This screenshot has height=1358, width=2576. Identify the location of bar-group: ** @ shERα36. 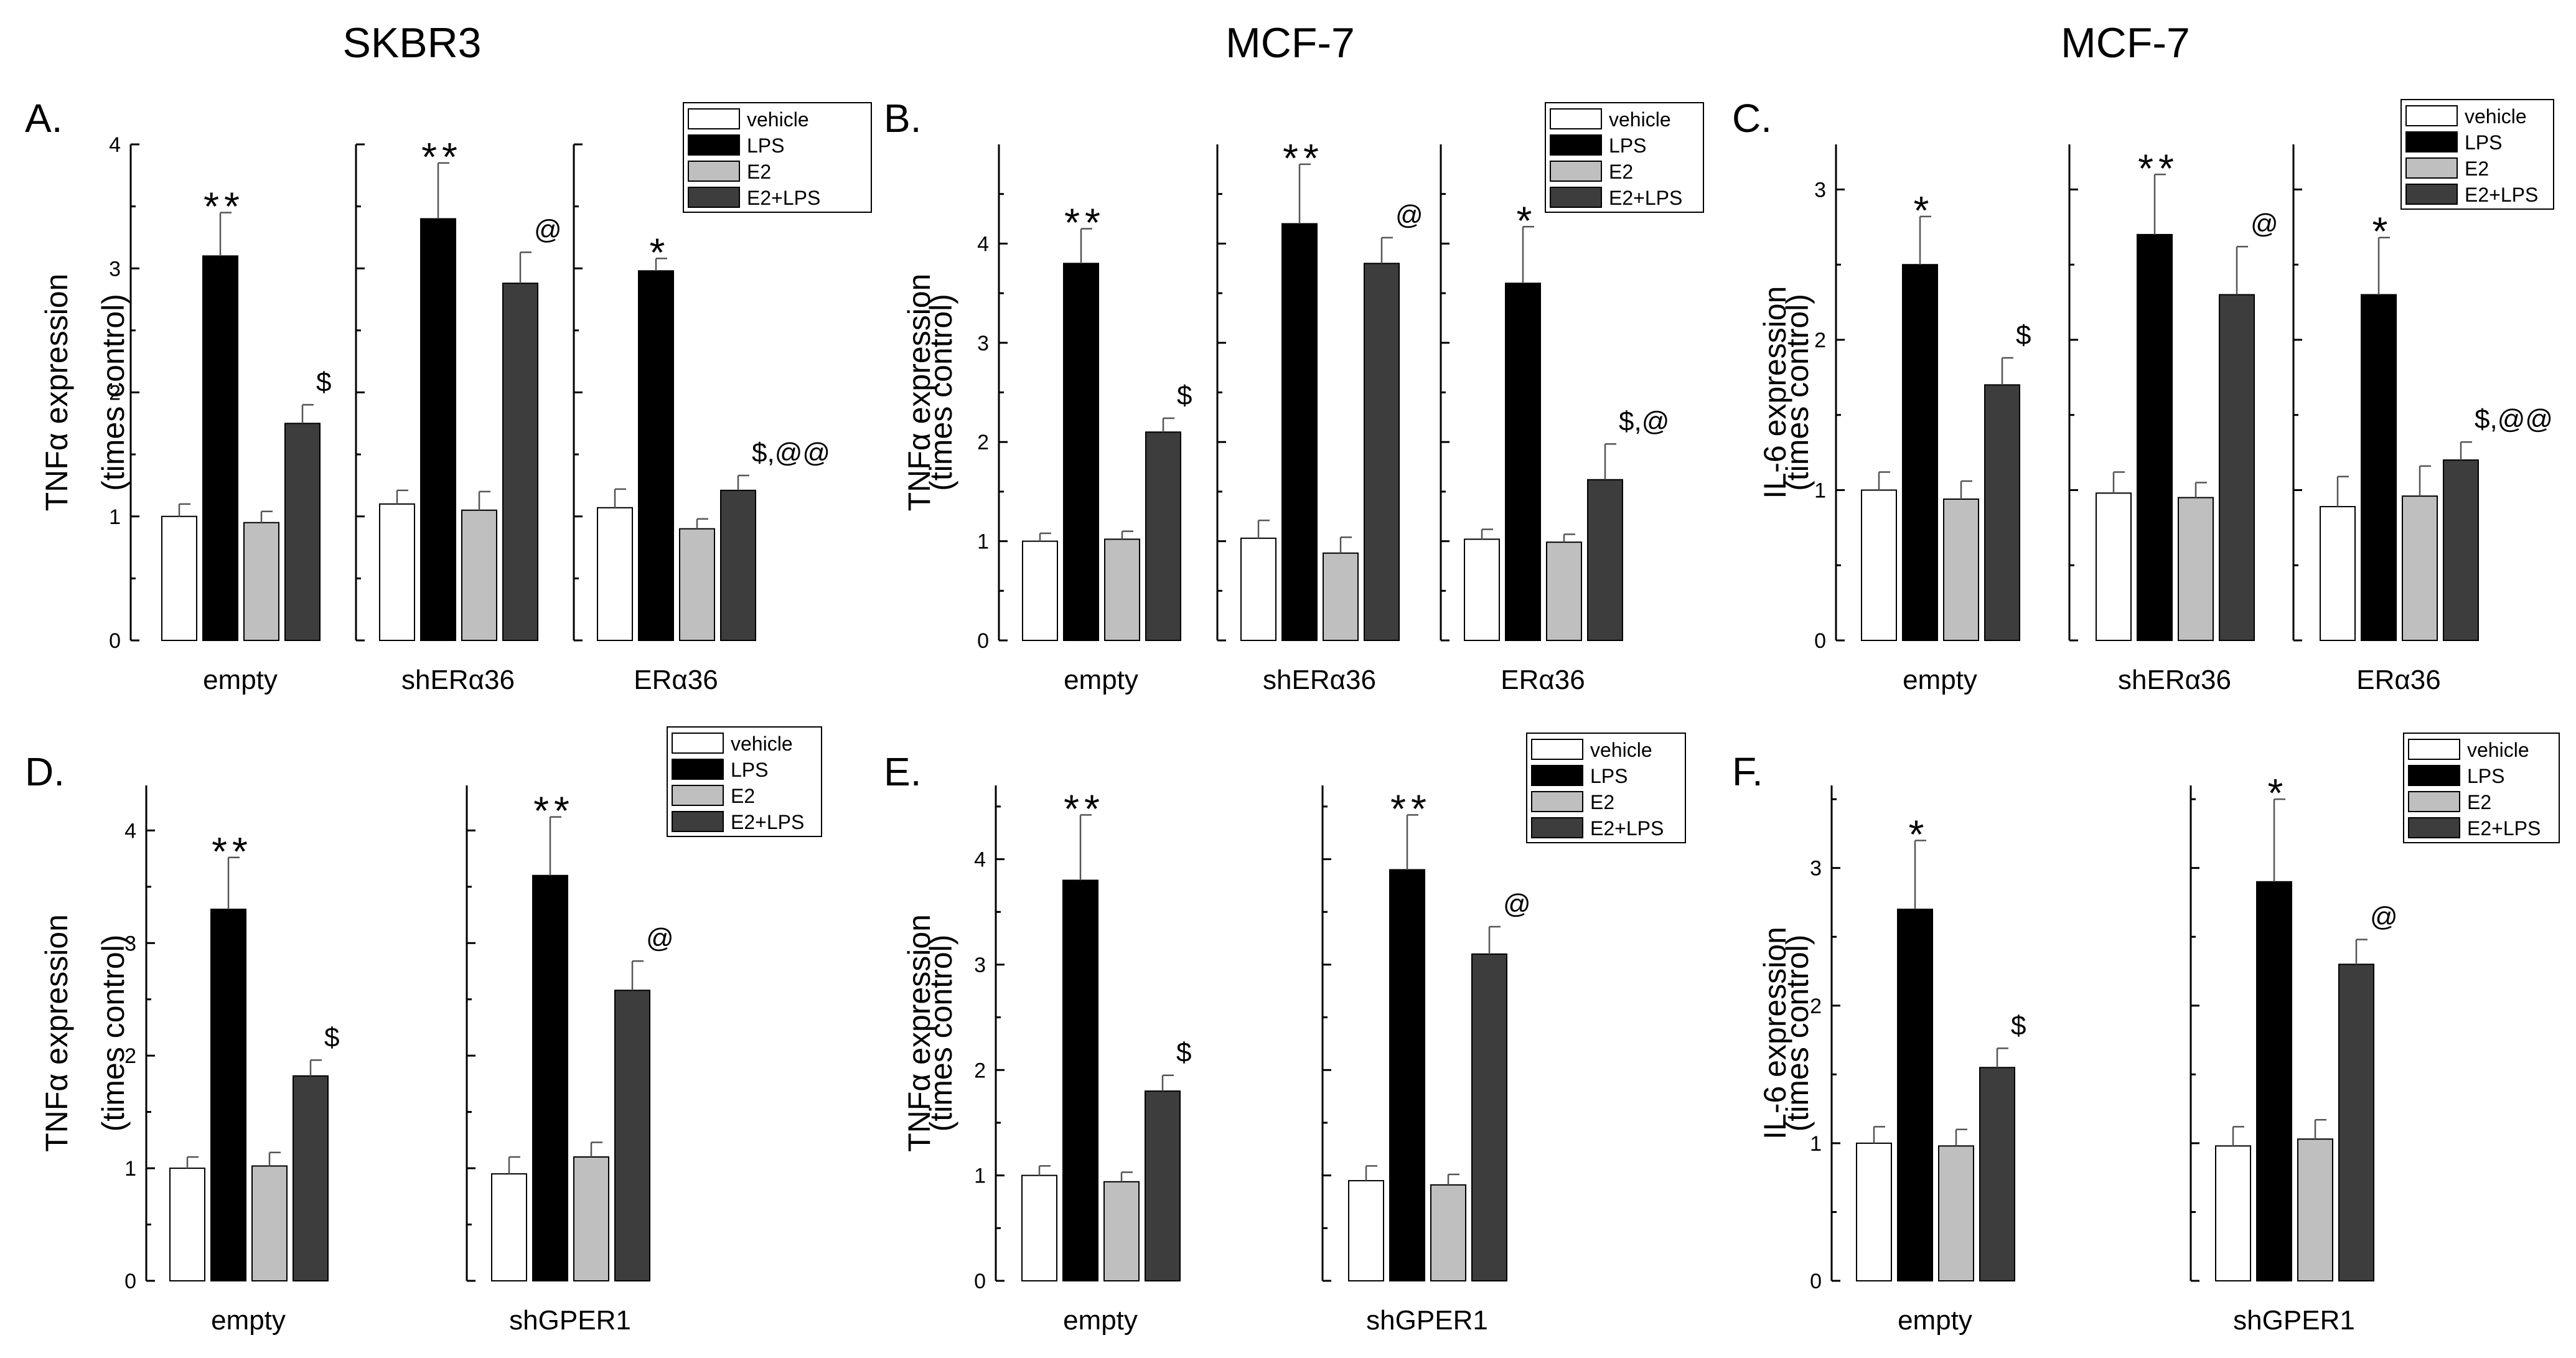
(1319, 415).